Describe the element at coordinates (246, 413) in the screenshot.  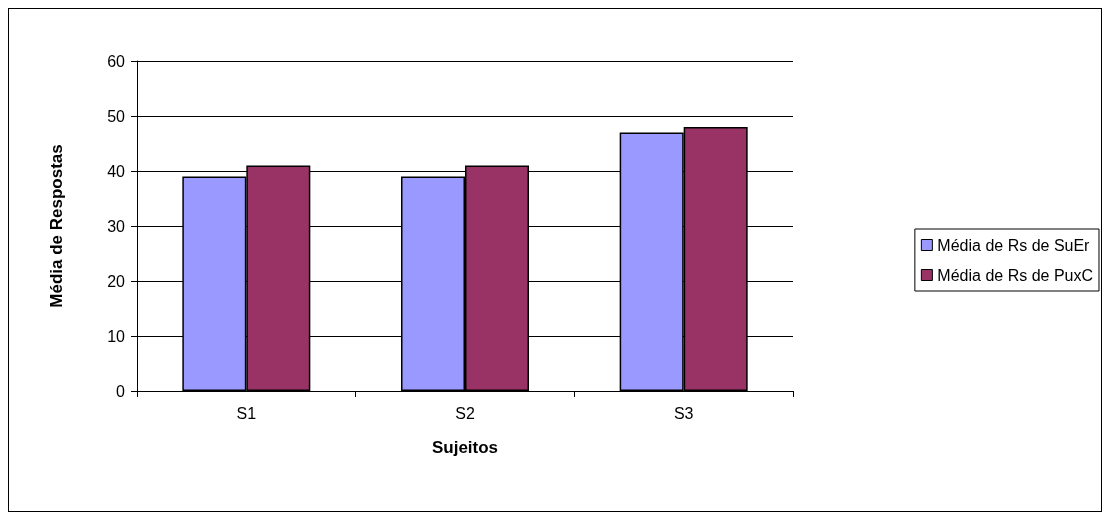
I see `x-tick-label: S1` at that location.